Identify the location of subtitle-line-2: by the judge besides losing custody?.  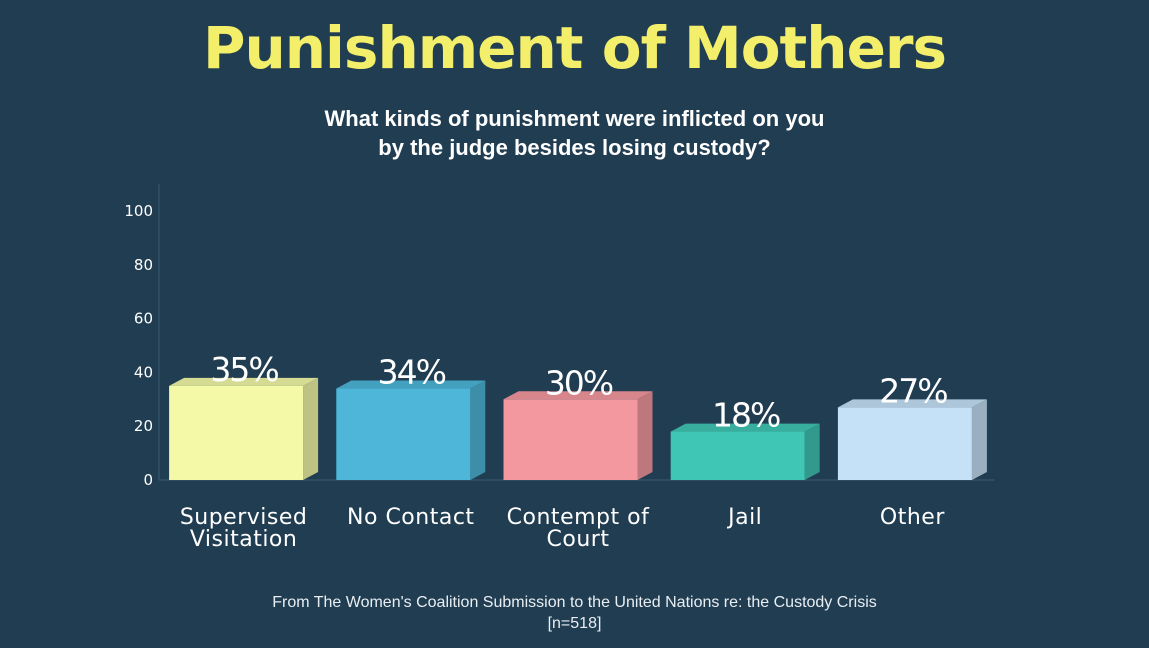
(574, 147).